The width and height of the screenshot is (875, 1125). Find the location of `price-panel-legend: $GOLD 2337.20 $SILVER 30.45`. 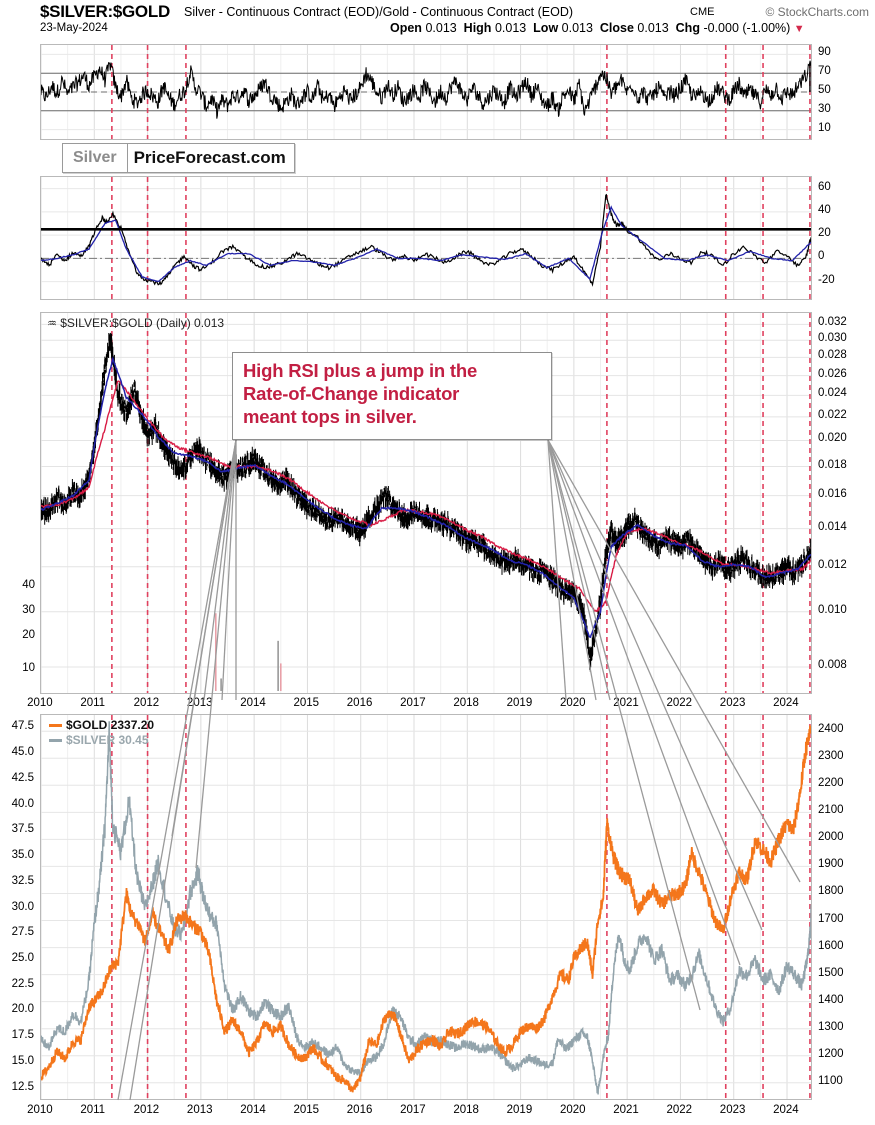

price-panel-legend: $GOLD 2337.20 $SILVER 30.45 is located at coordinates (101, 734).